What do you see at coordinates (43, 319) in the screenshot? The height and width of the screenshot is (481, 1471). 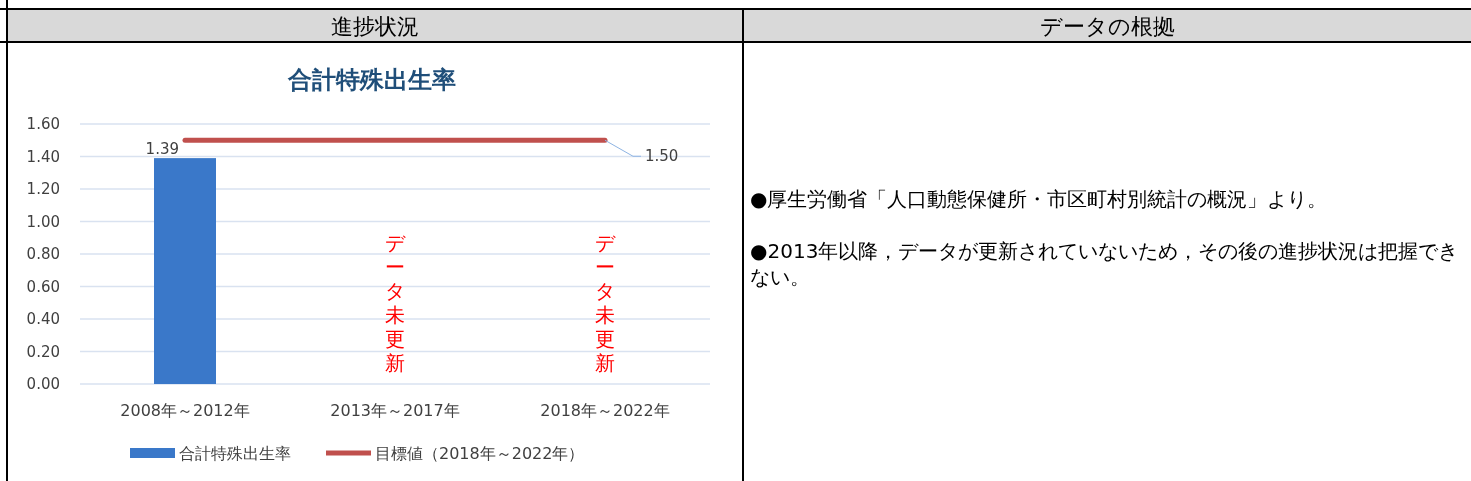 I see `y-tick-label: 0.40` at bounding box center [43, 319].